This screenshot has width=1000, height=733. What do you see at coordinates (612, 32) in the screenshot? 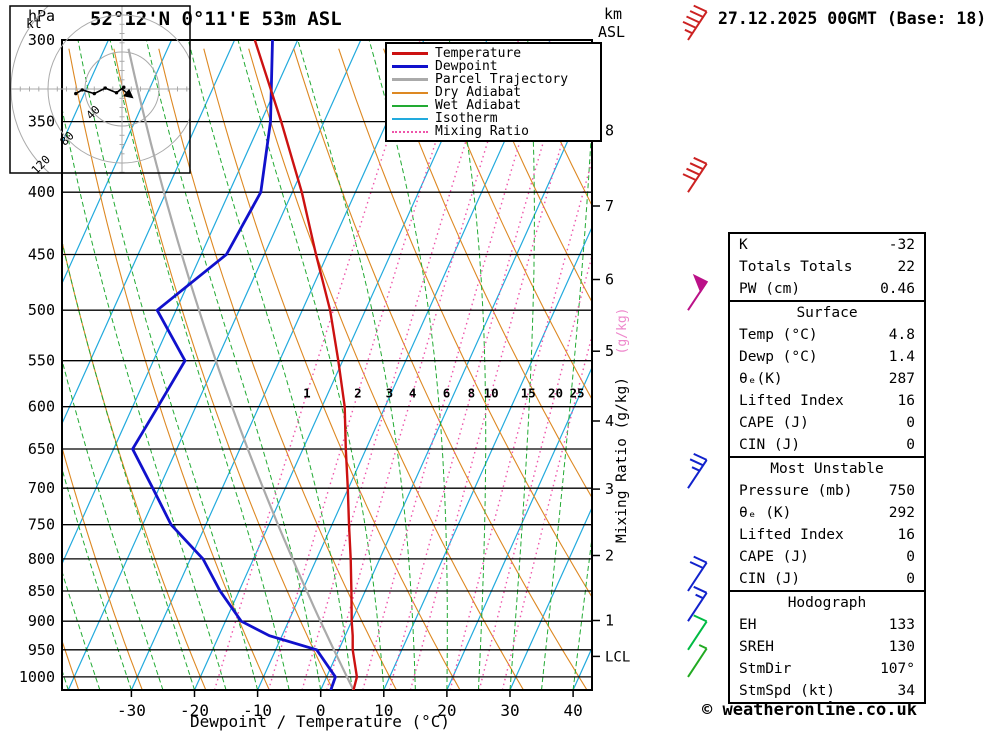
I see `asl-unit-label: ASL` at bounding box center [612, 32].